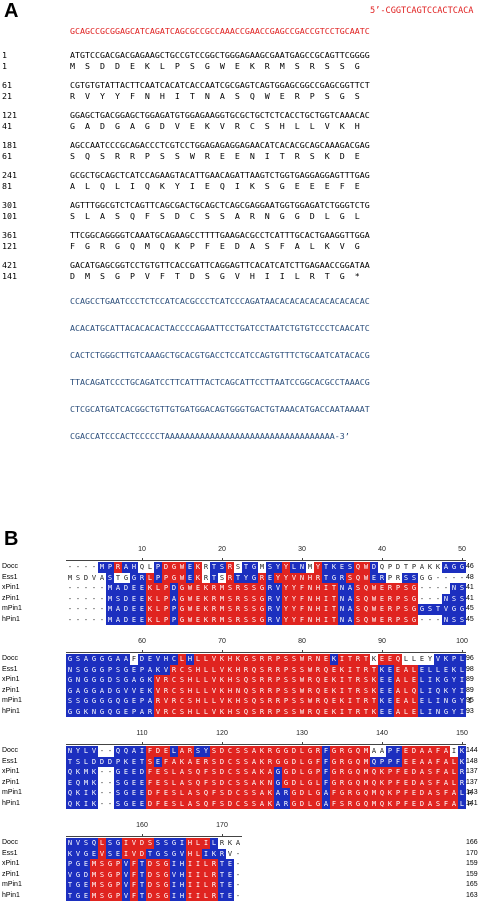 The image size is (498, 922). Describe the element at coordinates (9, 235) in the screenshot. I see `nt-position: 361` at that location.